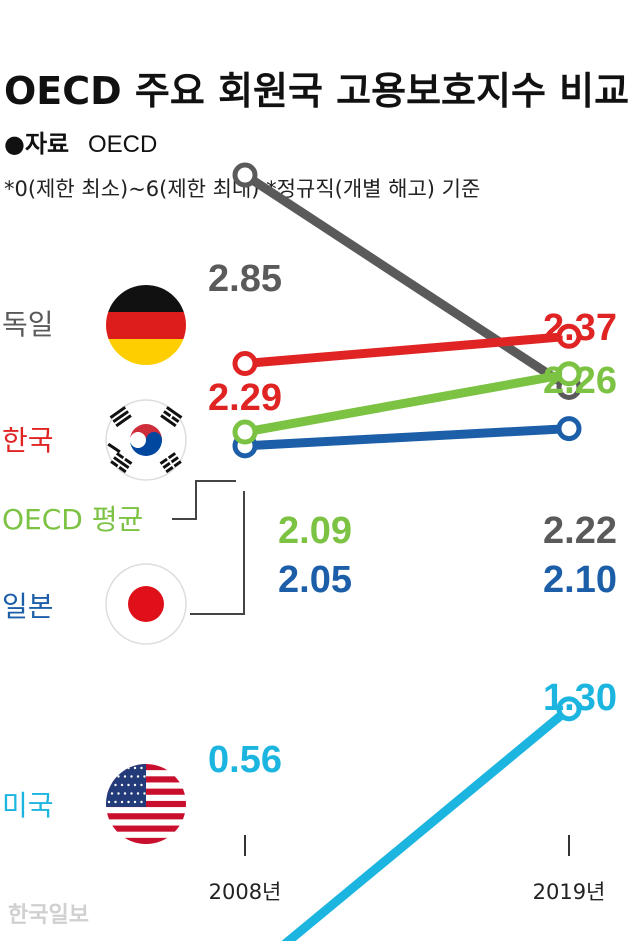  What do you see at coordinates (146, 440) in the screenshot?
I see `korea-flag-icon` at bounding box center [146, 440].